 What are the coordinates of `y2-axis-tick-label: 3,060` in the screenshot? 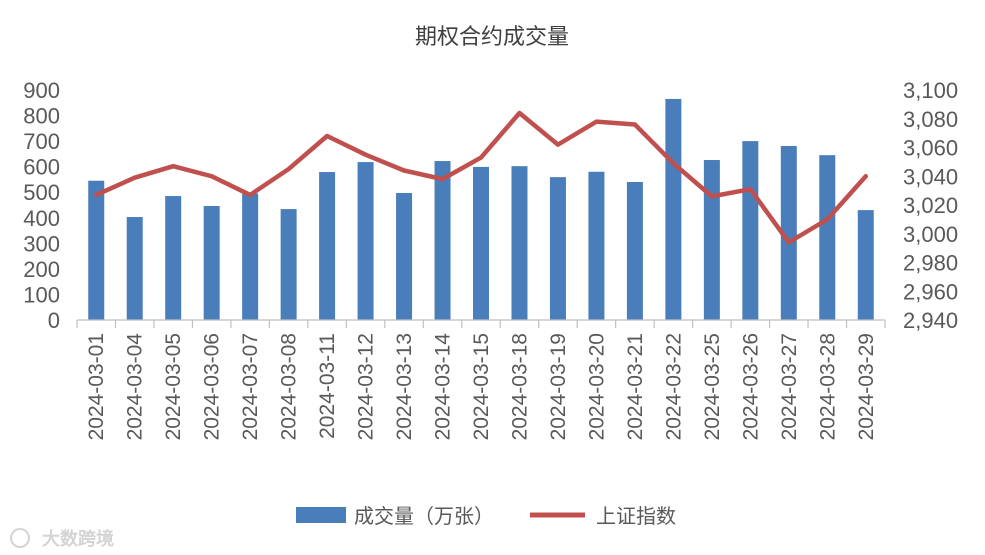 It's located at (930, 148).